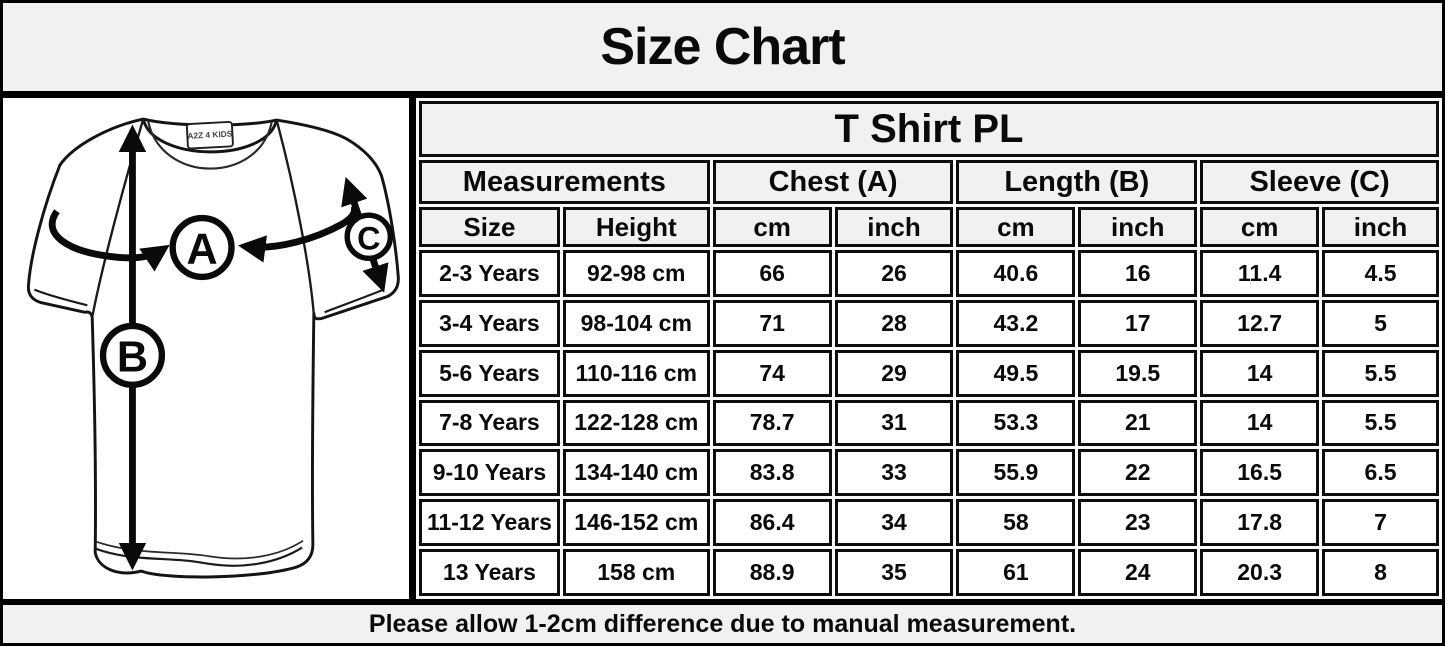 The width and height of the screenshot is (1445, 646). Describe the element at coordinates (368, 239) in the screenshot. I see `sleeve-badge-letter: C` at that location.